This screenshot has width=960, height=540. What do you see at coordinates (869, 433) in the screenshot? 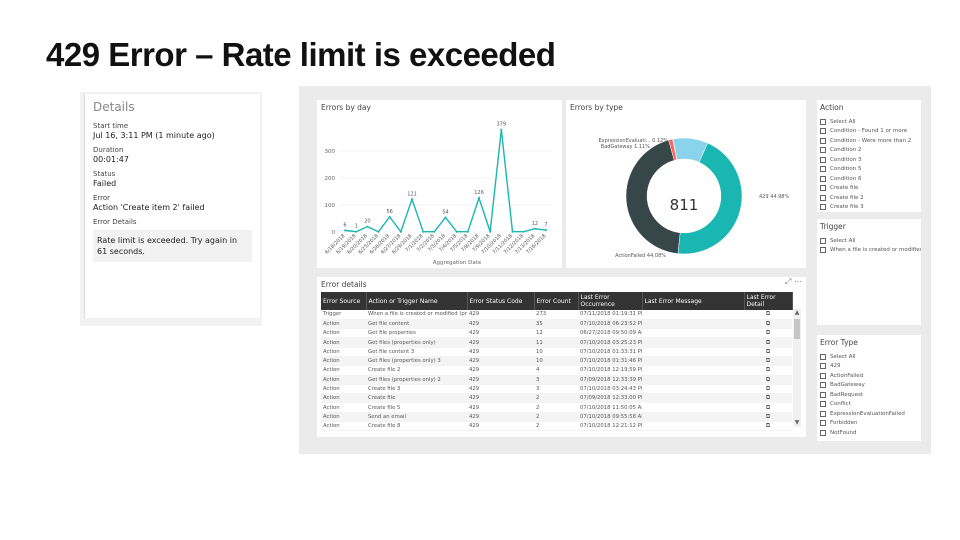
I see `slicer-option: NotFound` at bounding box center [869, 433].